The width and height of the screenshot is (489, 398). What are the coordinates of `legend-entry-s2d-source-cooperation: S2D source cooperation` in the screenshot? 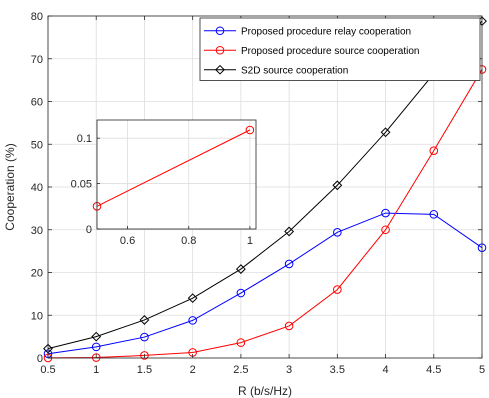 It's located at (276, 70).